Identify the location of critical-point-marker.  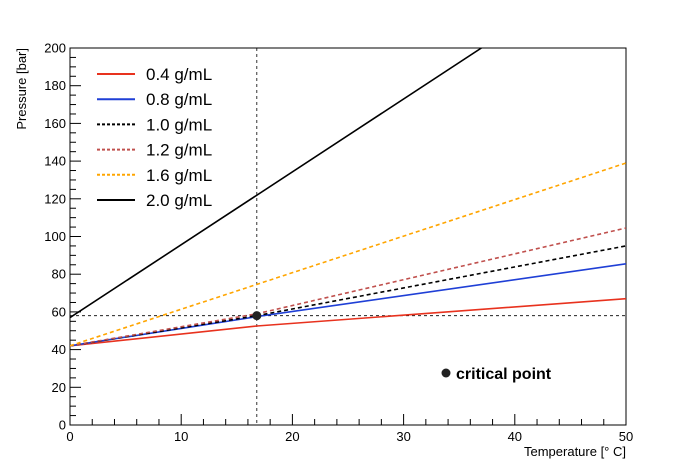
(257, 316).